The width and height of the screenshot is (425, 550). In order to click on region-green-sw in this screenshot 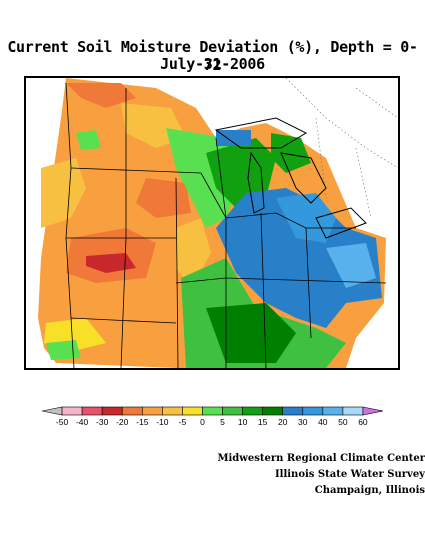, I will do `click(63, 350)`.